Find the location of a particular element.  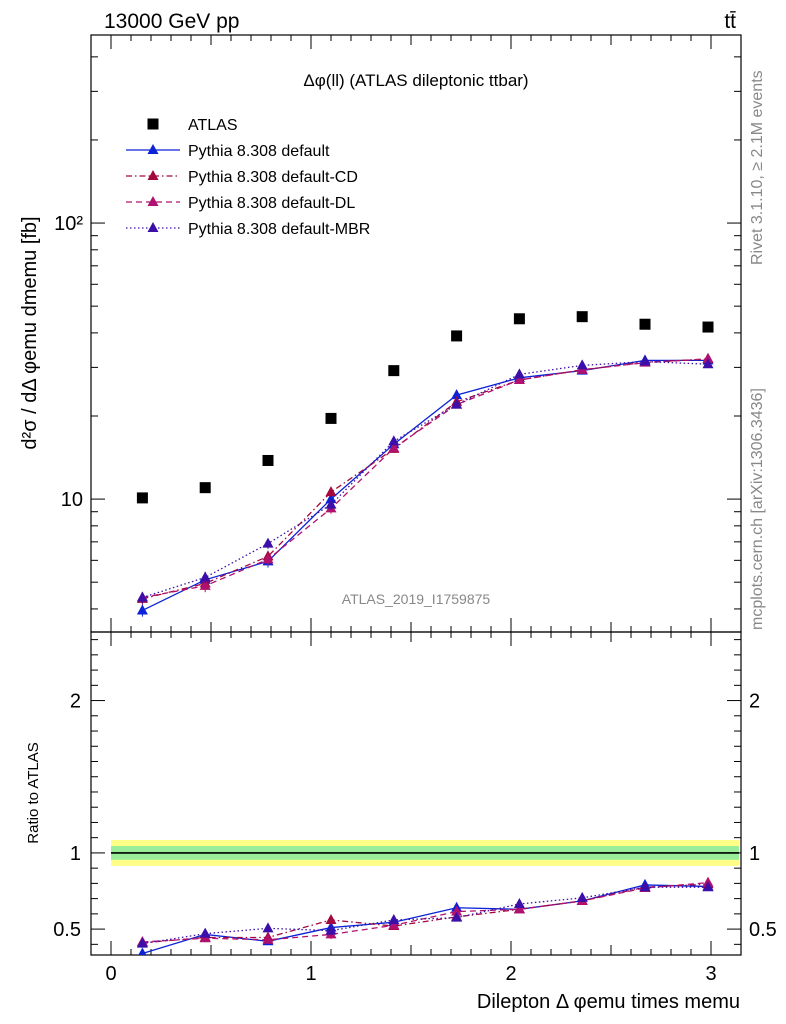

legend-marker-atlas is located at coordinates (153, 124).